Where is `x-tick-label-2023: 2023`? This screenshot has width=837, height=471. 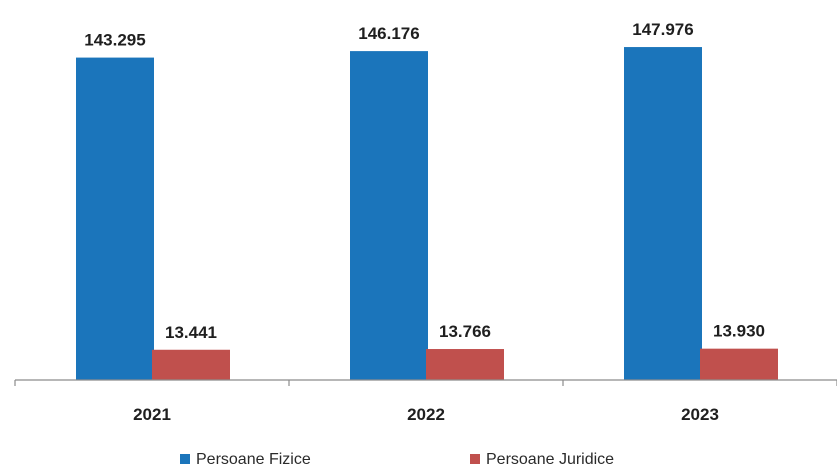 x-tick-label-2023: 2023 is located at coordinates (700, 414).